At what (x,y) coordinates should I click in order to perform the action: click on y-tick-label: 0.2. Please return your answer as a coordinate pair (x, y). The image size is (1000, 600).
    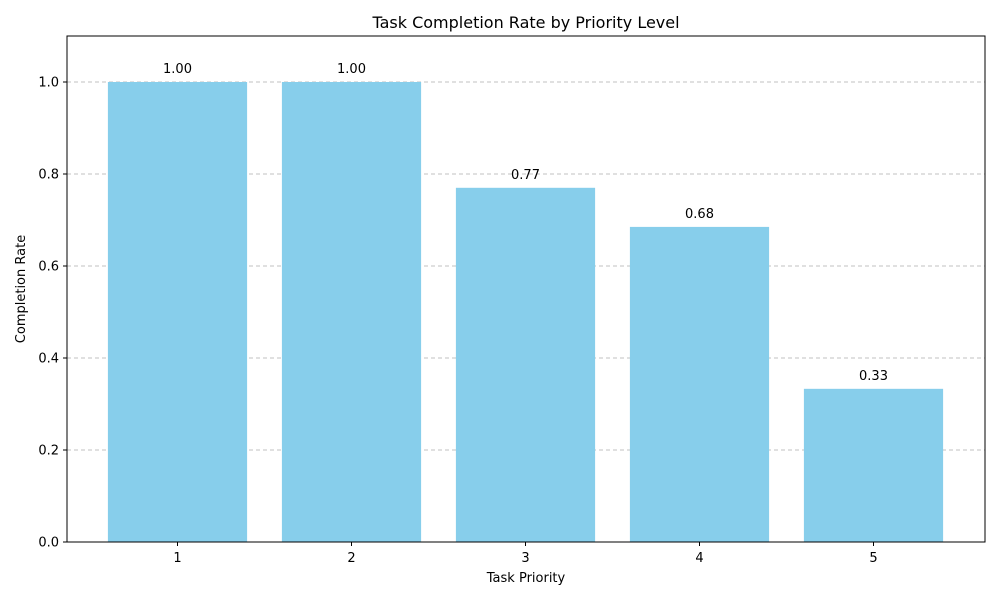
    Looking at the image, I should click on (48, 451).